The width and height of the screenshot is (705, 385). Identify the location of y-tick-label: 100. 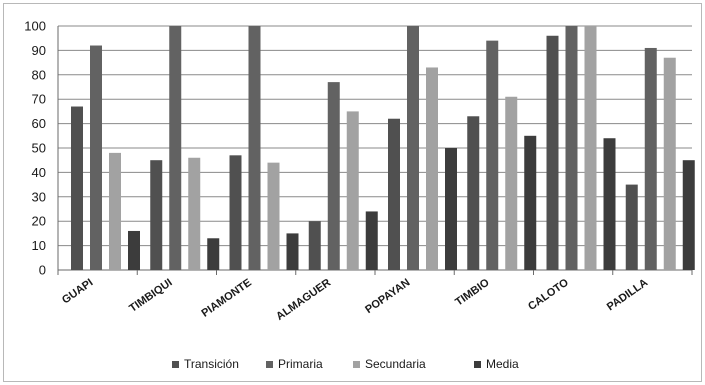
(35, 26).